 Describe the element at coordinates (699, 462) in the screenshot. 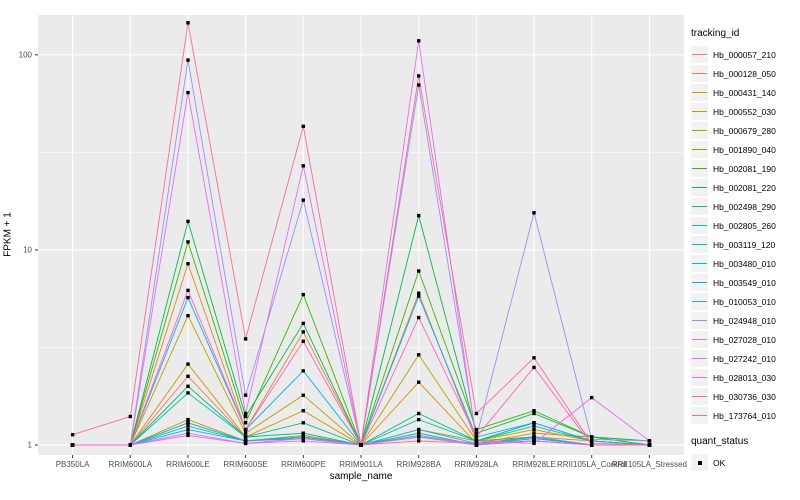

I see `square-point-icon` at that location.